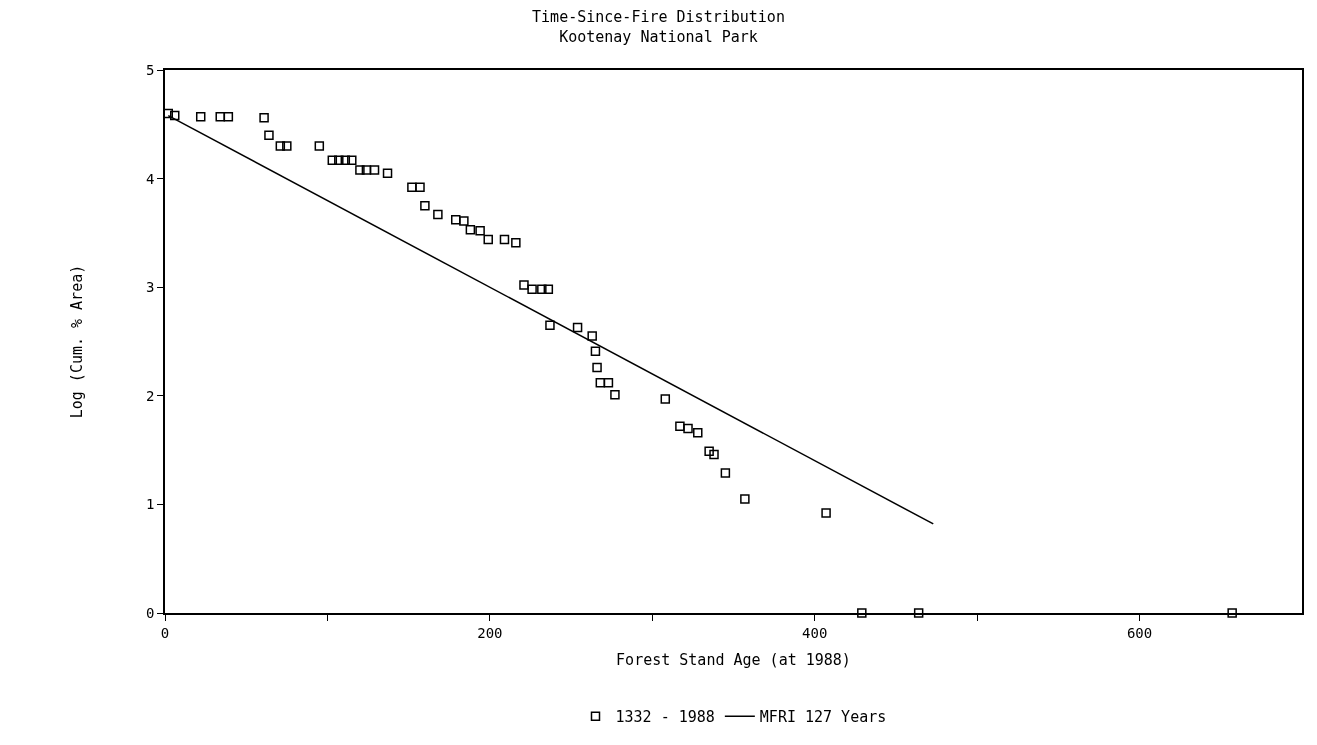 The height and width of the screenshot is (745, 1317). Describe the element at coordinates (150, 504) in the screenshot. I see `y-tick-label: 1` at that location.